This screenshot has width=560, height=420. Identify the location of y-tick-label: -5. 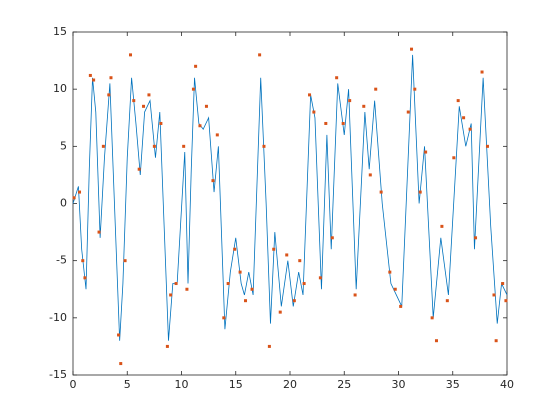
(61, 260).